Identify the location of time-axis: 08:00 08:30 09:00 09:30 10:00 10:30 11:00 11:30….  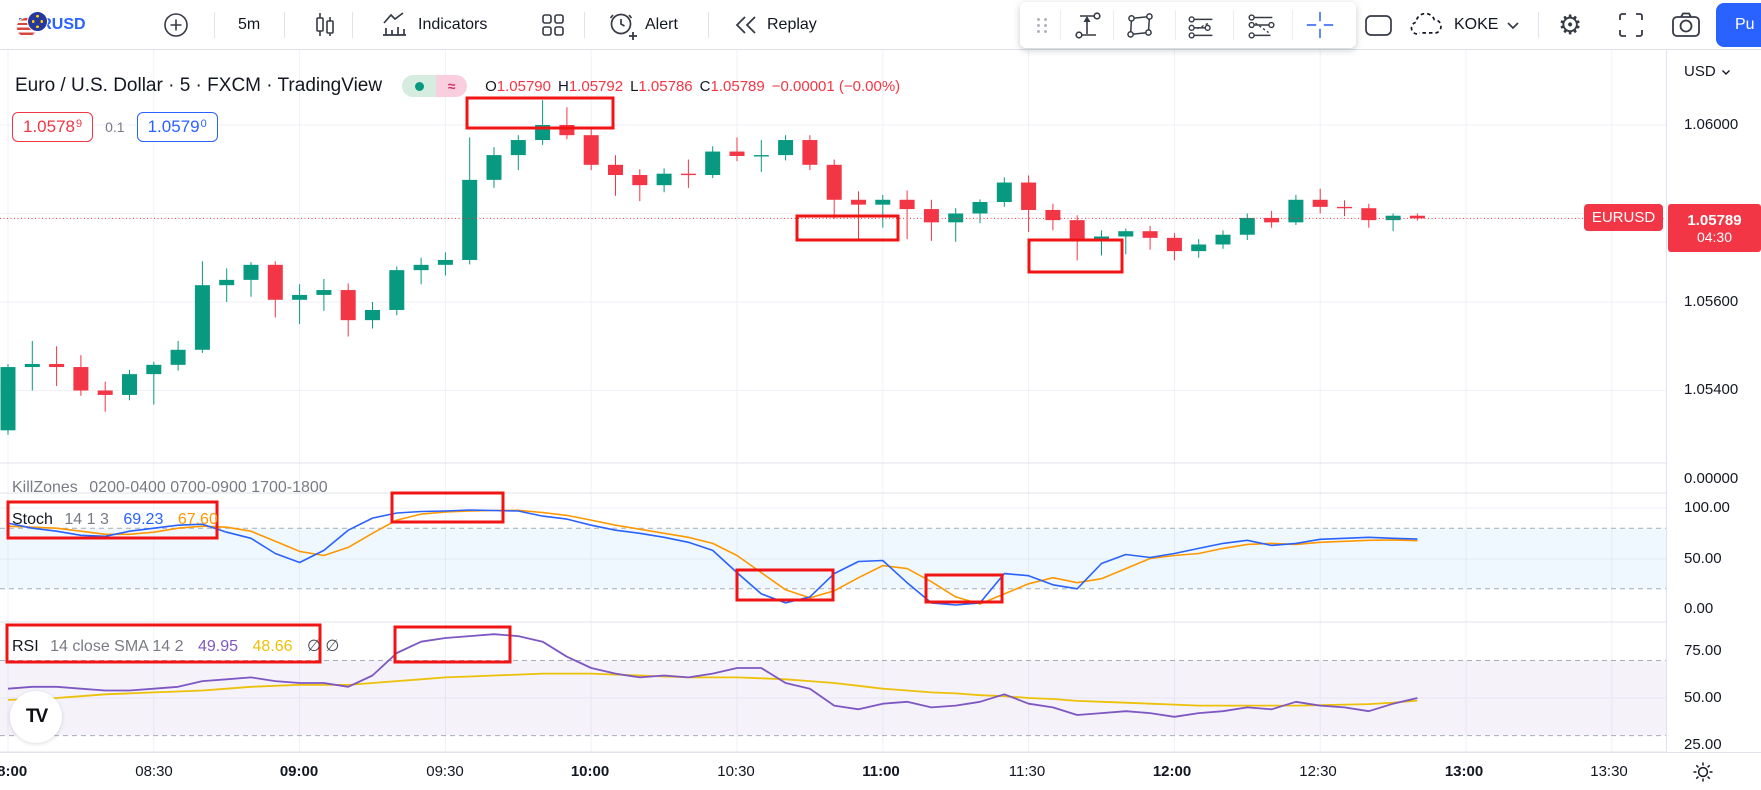
(880, 771).